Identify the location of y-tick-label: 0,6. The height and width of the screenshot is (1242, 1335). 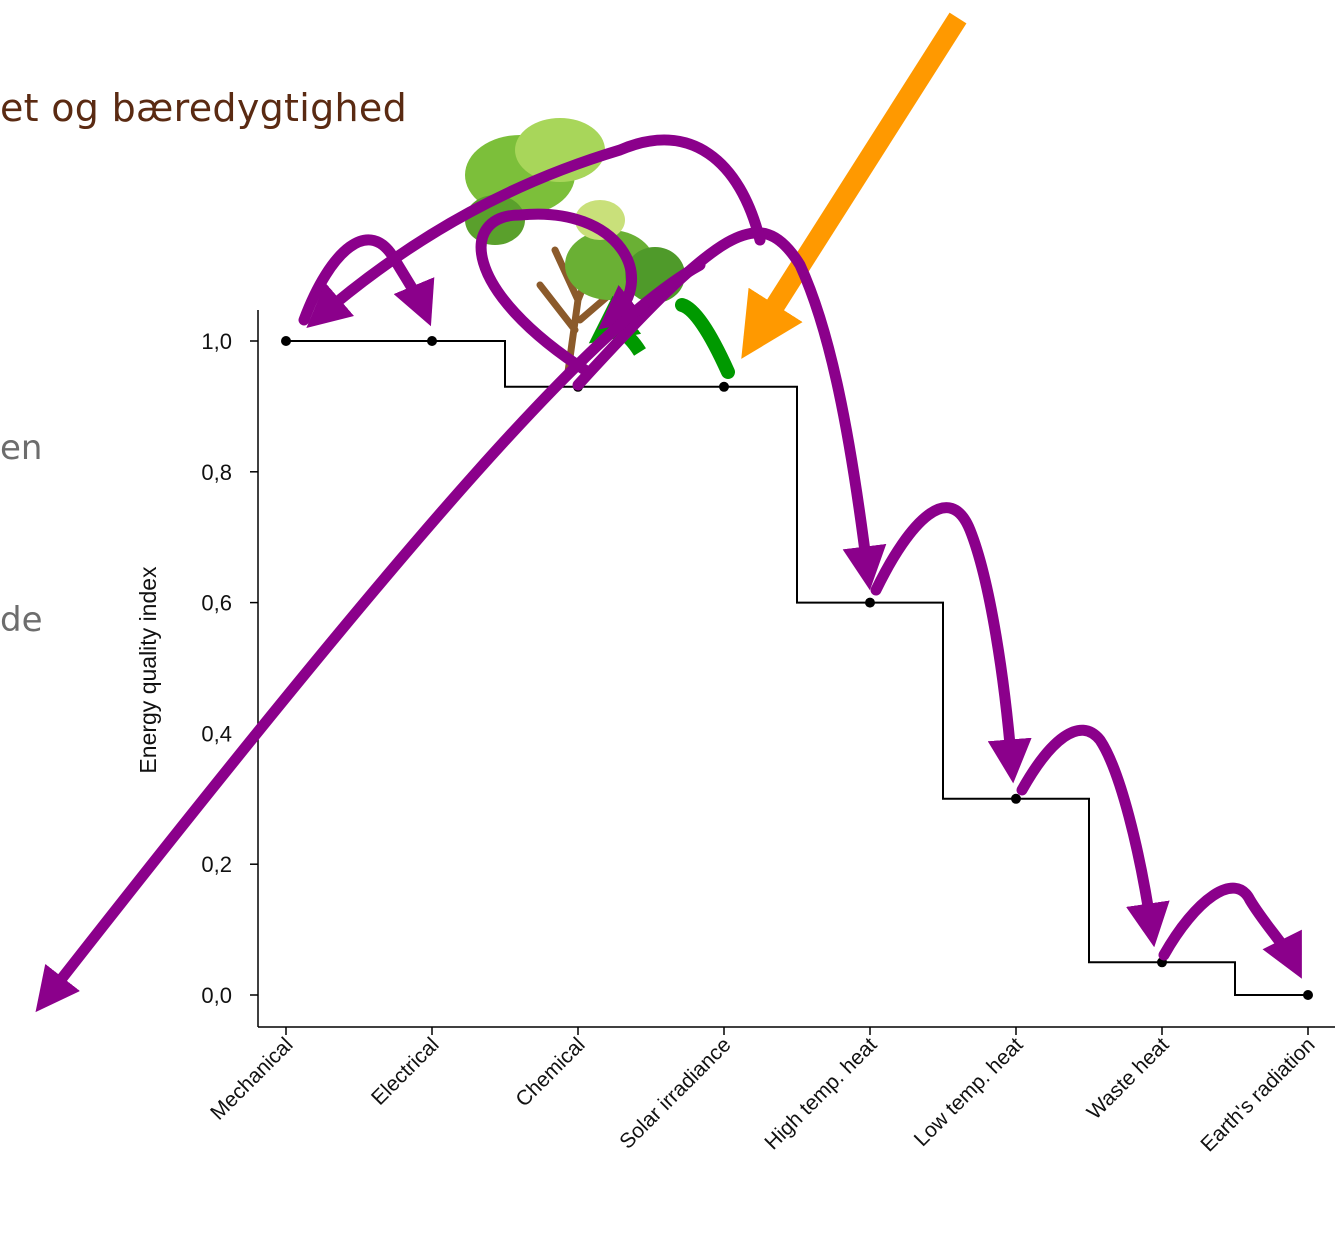
(216, 603).